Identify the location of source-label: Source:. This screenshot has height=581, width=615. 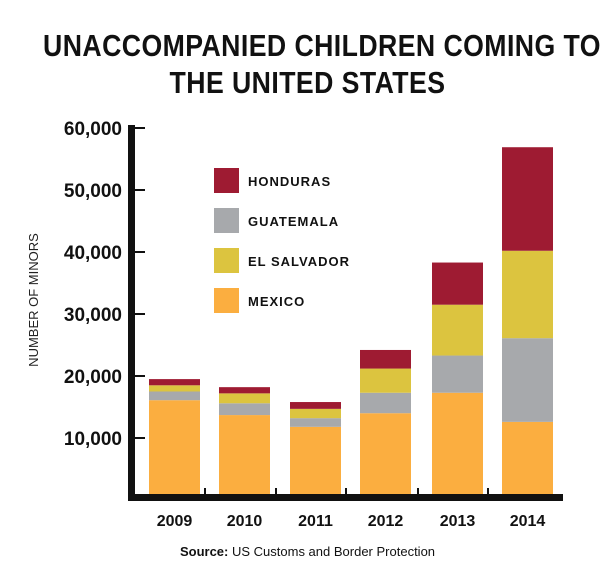
(204, 551).